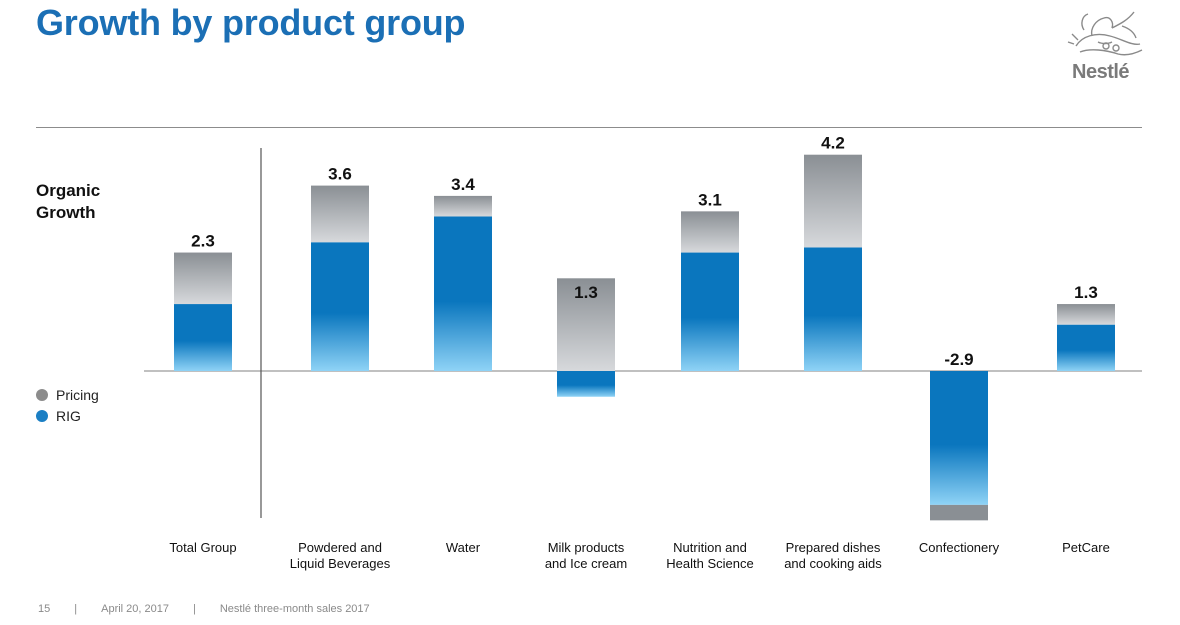 This screenshot has width=1180, height=625. Describe the element at coordinates (203, 241) in the screenshot. I see `data-label: 2.3` at that location.